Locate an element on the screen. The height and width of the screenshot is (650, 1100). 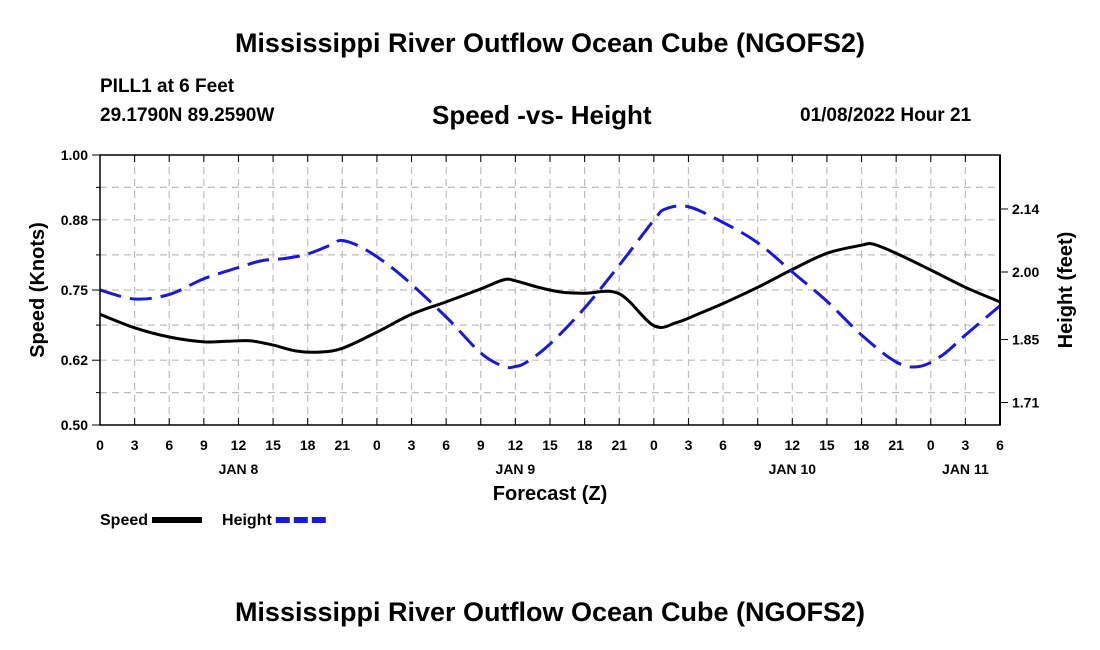
y-tick-label: 0.62 is located at coordinates (74, 360).